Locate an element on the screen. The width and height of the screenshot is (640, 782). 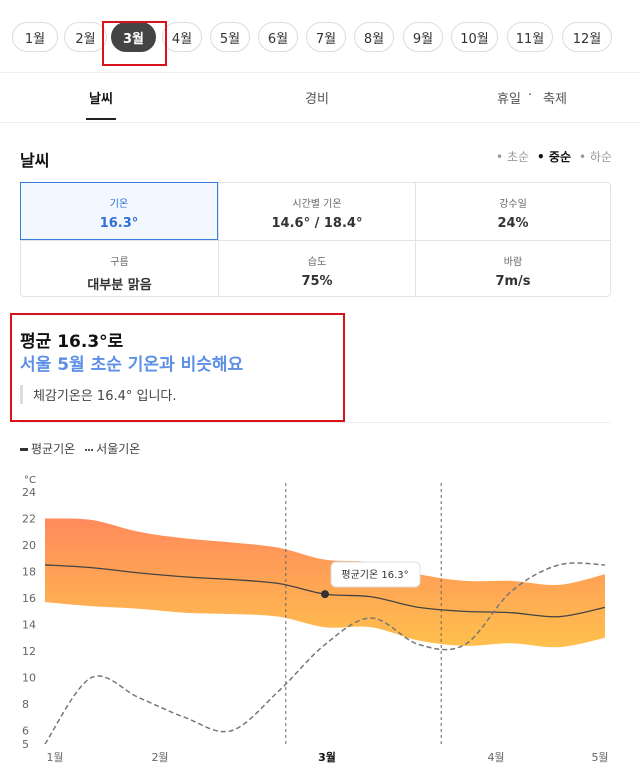
divider is located at coordinates (315, 422).